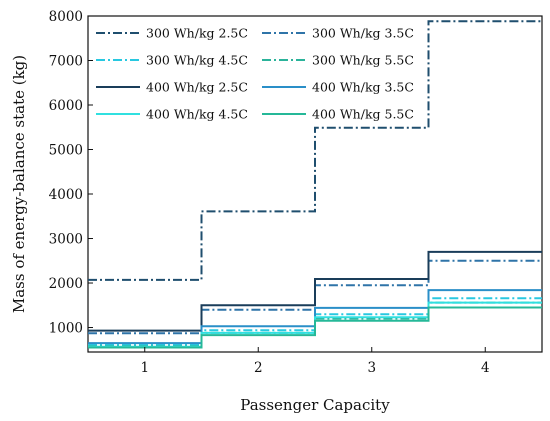  What do you see at coordinates (197, 87) in the screenshot?
I see `legend-label: 400 Wh/kg 2.5C` at bounding box center [197, 87].